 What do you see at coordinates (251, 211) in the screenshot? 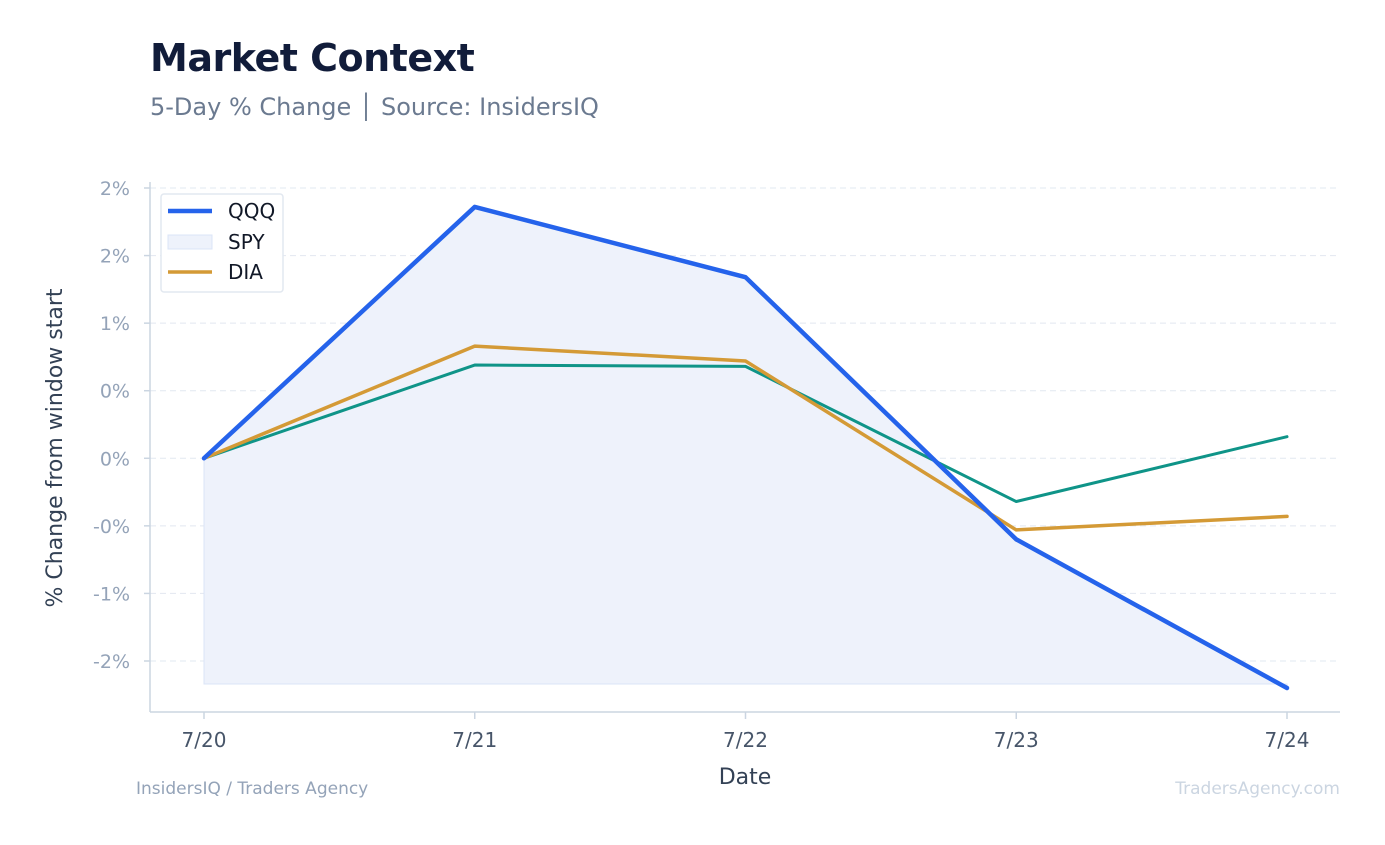
I see `legend-label: QQQ` at bounding box center [251, 211].